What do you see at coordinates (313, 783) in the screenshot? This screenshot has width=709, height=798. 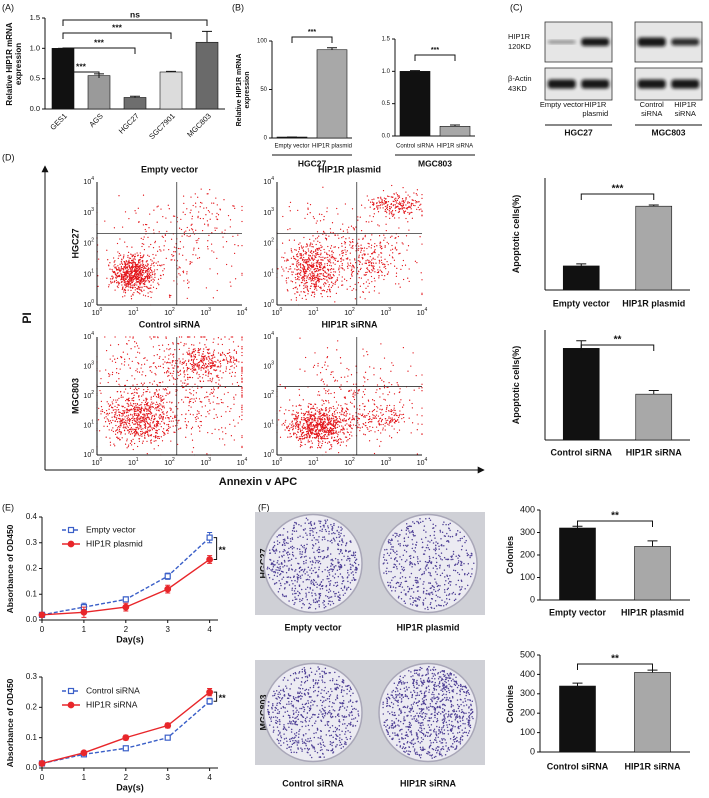 I see `plate-caption: Control siRNA` at bounding box center [313, 783].